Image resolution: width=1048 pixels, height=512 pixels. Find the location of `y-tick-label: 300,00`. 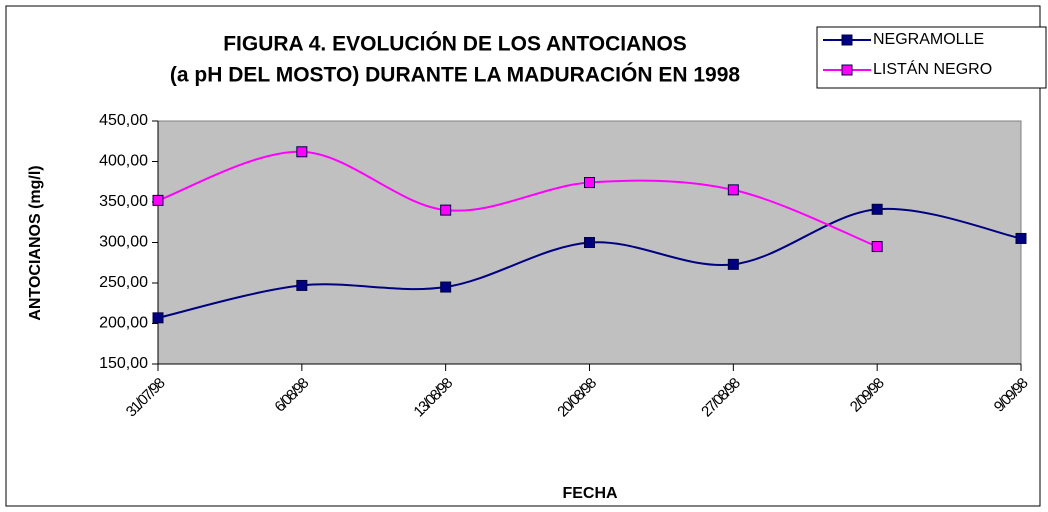

y-tick-label: 300,00 is located at coordinates (123, 242).